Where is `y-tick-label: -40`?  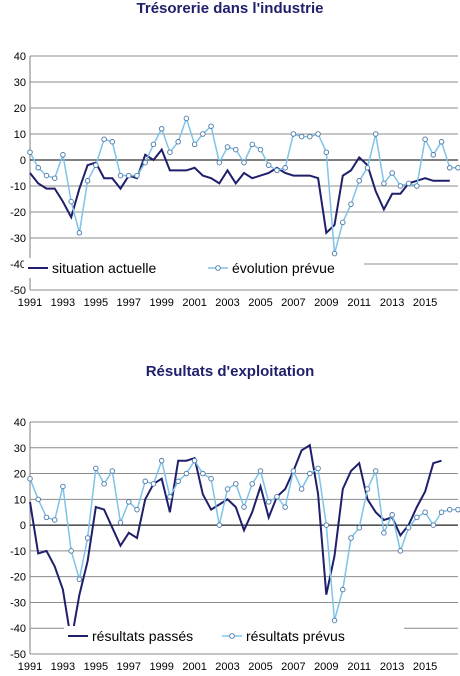
y-tick-label: -40 is located at coordinates (18, 629).